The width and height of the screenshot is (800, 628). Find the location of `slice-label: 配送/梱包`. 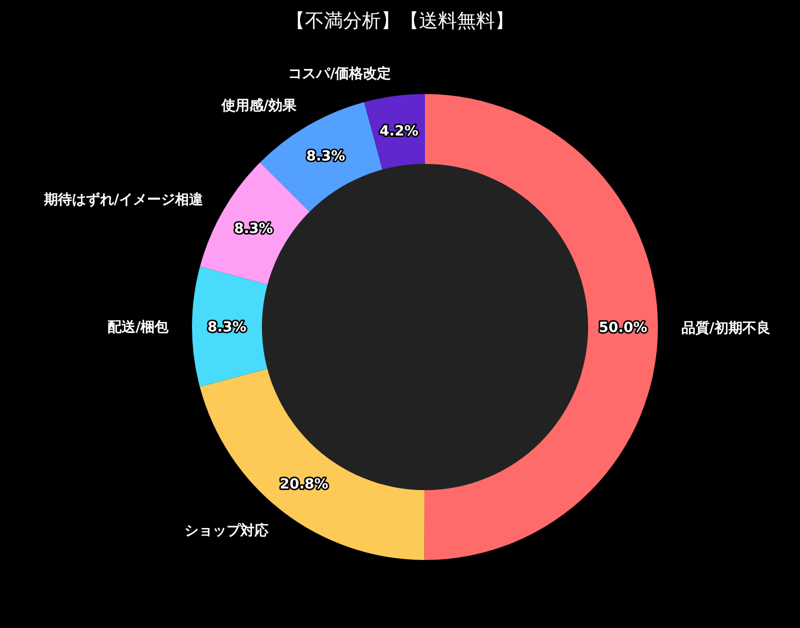

slice-label: 配送/梱包 is located at coordinates (139, 327).